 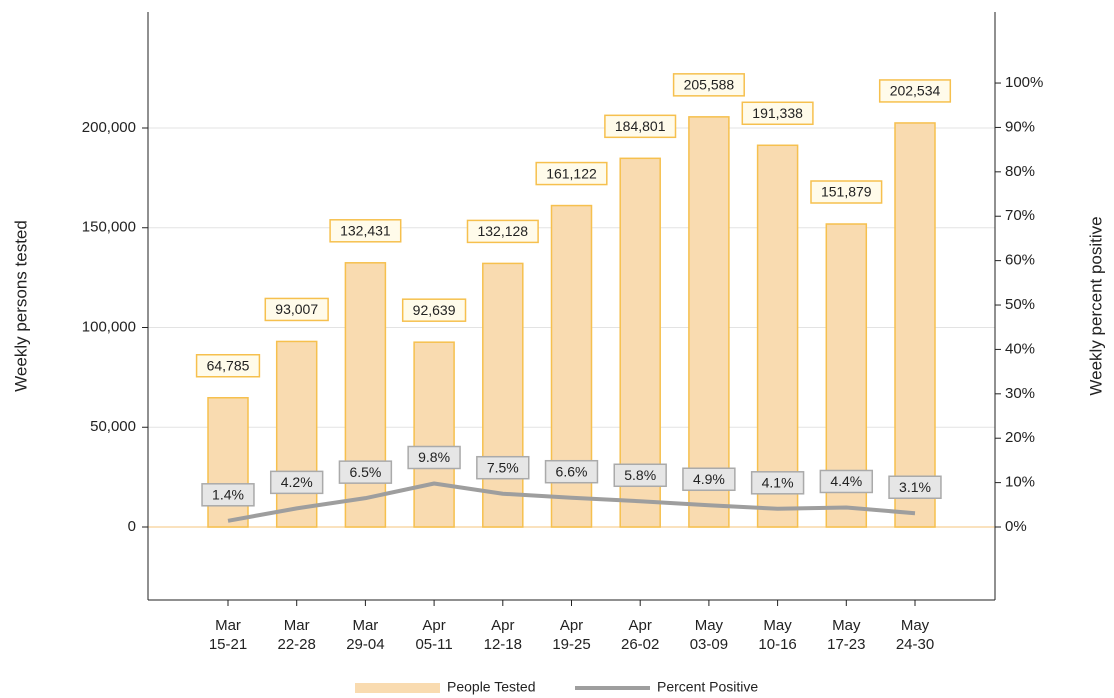 What do you see at coordinates (709, 635) in the screenshot?
I see `x-tick-label: May 03-09` at bounding box center [709, 635].